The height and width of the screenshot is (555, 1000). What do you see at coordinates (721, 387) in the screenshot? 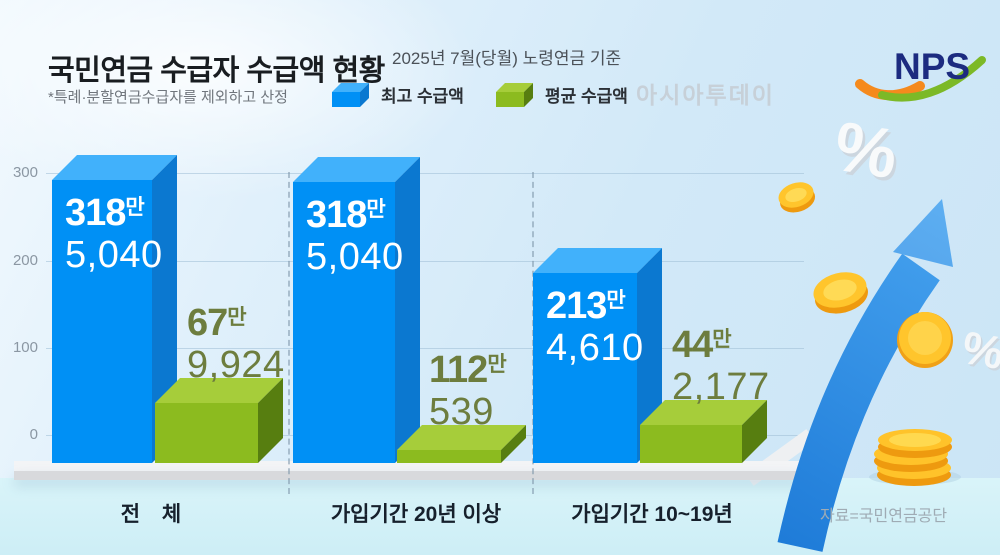
I see `value-line-sub: 2,177` at bounding box center [721, 387].